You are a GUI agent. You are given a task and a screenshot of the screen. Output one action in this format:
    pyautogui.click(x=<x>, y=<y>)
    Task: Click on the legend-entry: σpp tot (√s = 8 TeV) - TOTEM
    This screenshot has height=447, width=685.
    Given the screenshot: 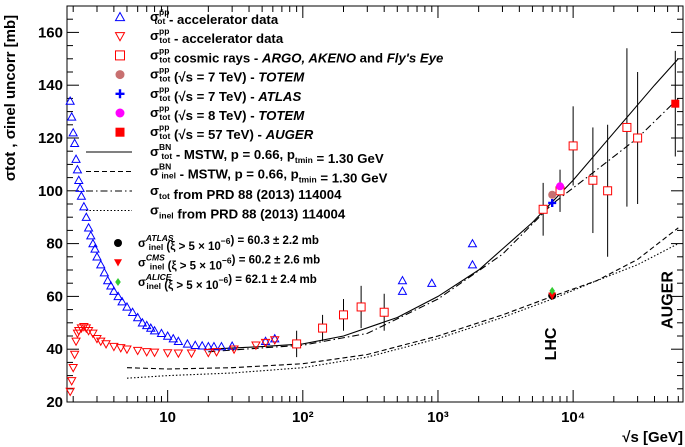 What is the action you would take?
    pyautogui.click(x=227, y=113)
    